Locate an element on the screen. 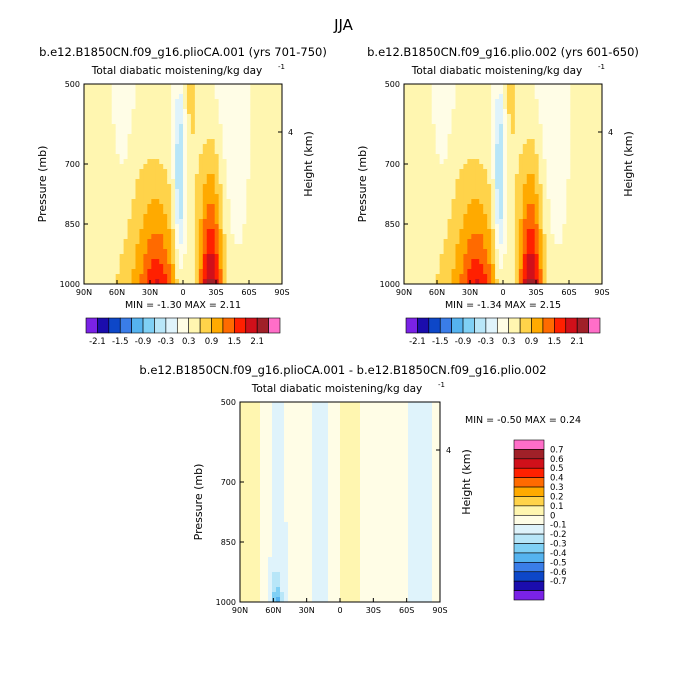 This screenshot has height=686, width=687. subtitle-exponent: -1 is located at coordinates (281, 67).